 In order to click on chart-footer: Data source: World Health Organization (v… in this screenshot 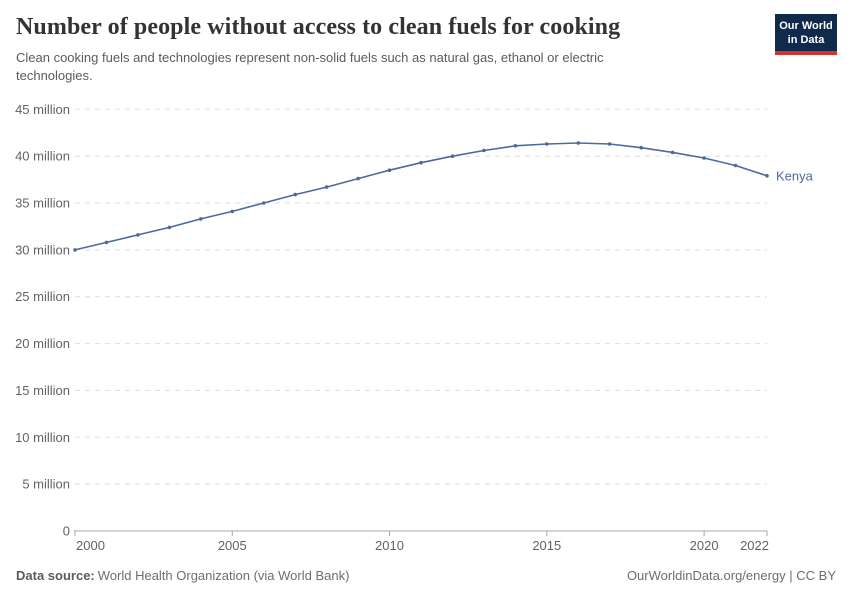, I will do `click(426, 575)`.